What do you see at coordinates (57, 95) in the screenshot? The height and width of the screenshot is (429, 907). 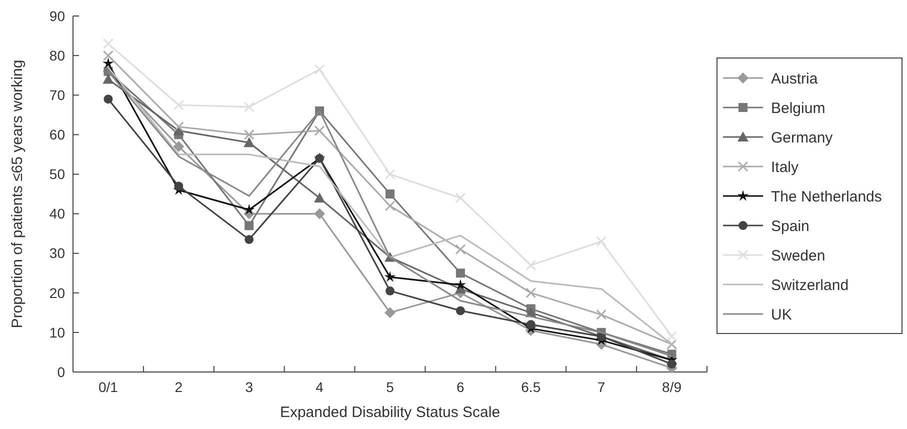 I see `y-tick-label: 70` at bounding box center [57, 95].